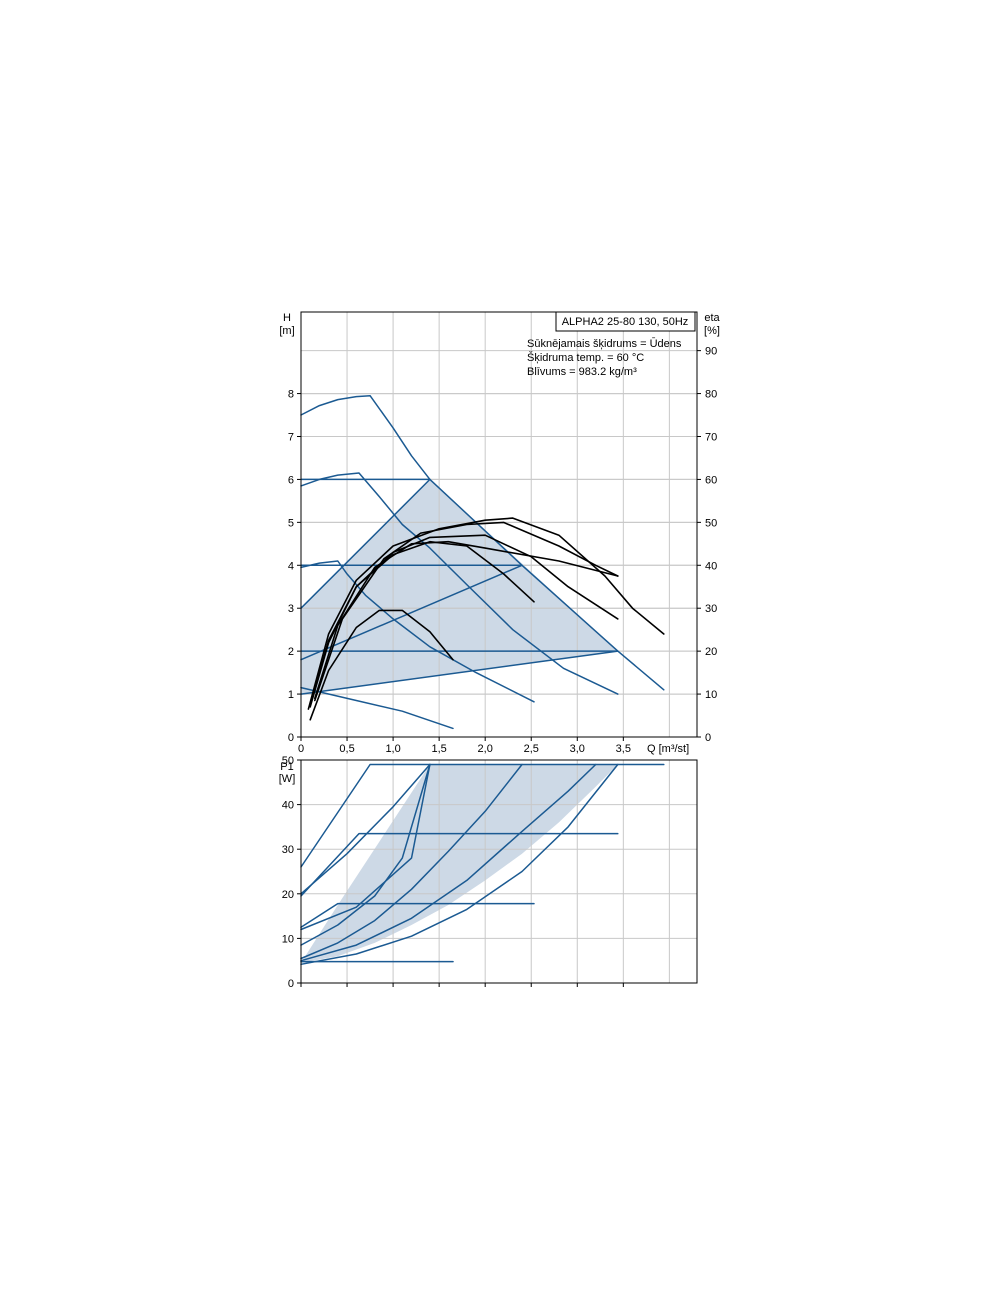 Image resolution: width=1005 pixels, height=1315 pixels. Describe the element at coordinates (711, 523) in the screenshot. I see `y-right-tick-label: 50` at that location.